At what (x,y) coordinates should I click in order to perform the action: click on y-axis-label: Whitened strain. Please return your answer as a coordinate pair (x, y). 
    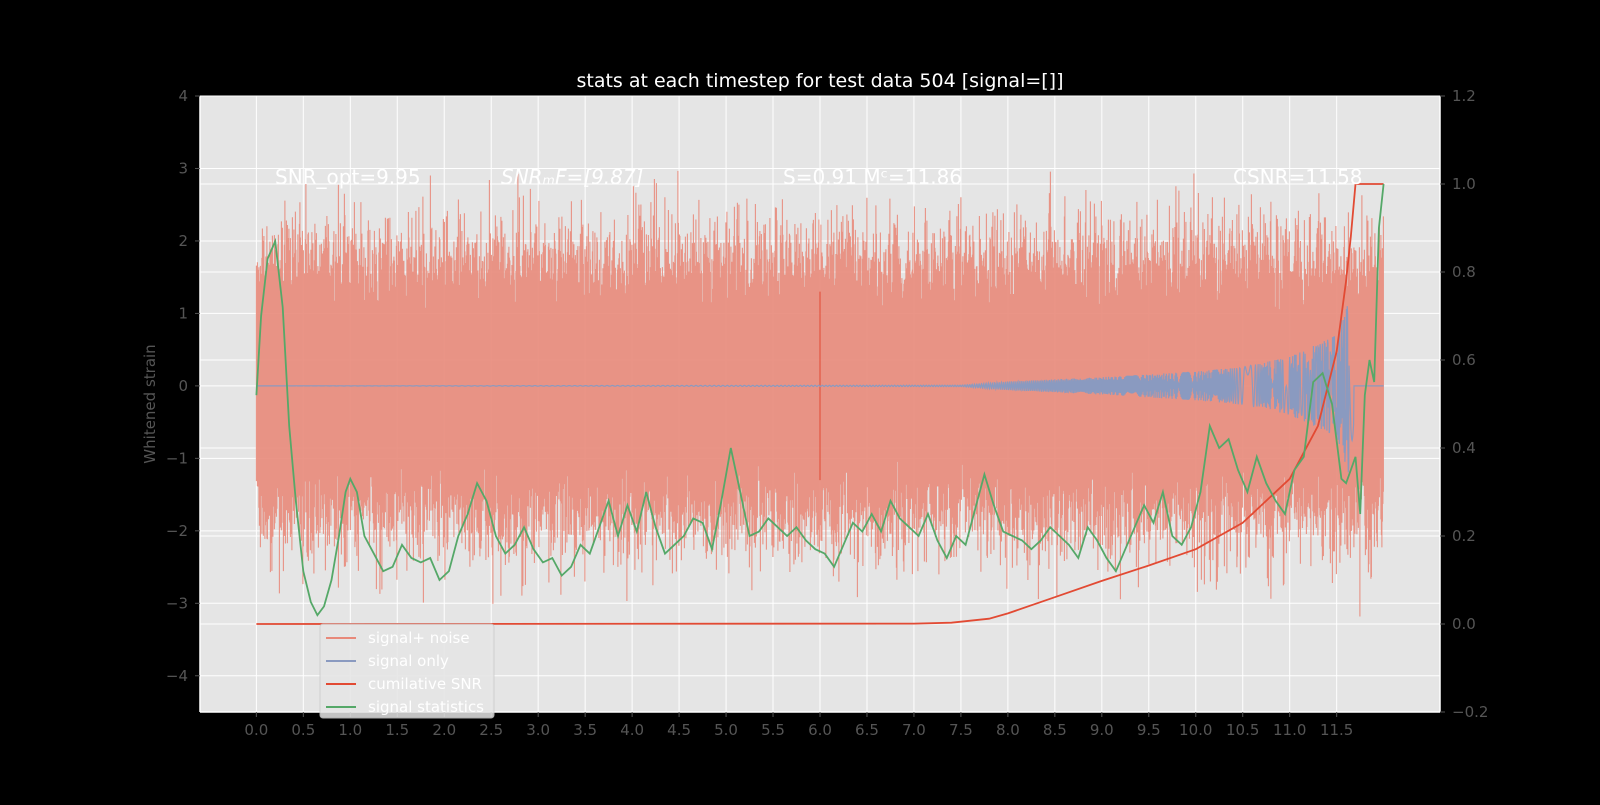
    Looking at the image, I should click on (150, 403).